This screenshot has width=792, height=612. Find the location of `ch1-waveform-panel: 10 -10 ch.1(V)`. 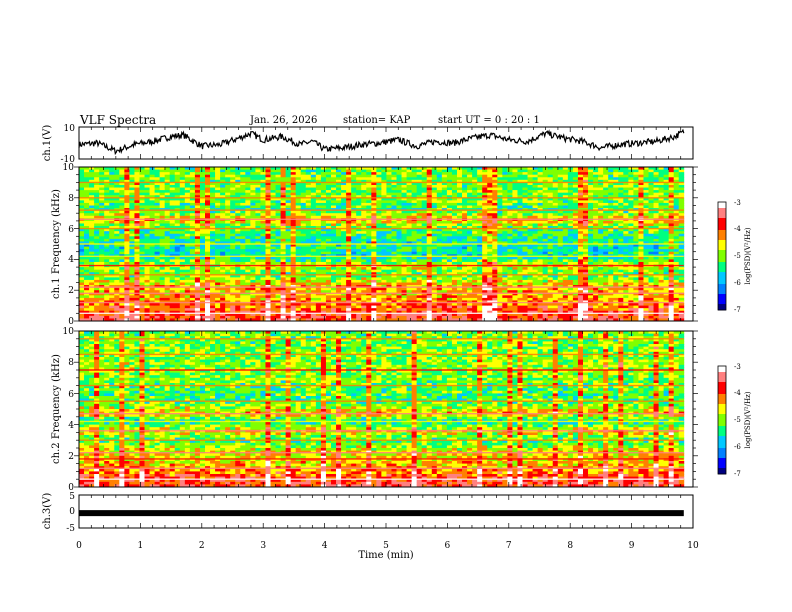

ch1-waveform-panel: 10 -10 ch.1(V) is located at coordinates (368, 144).